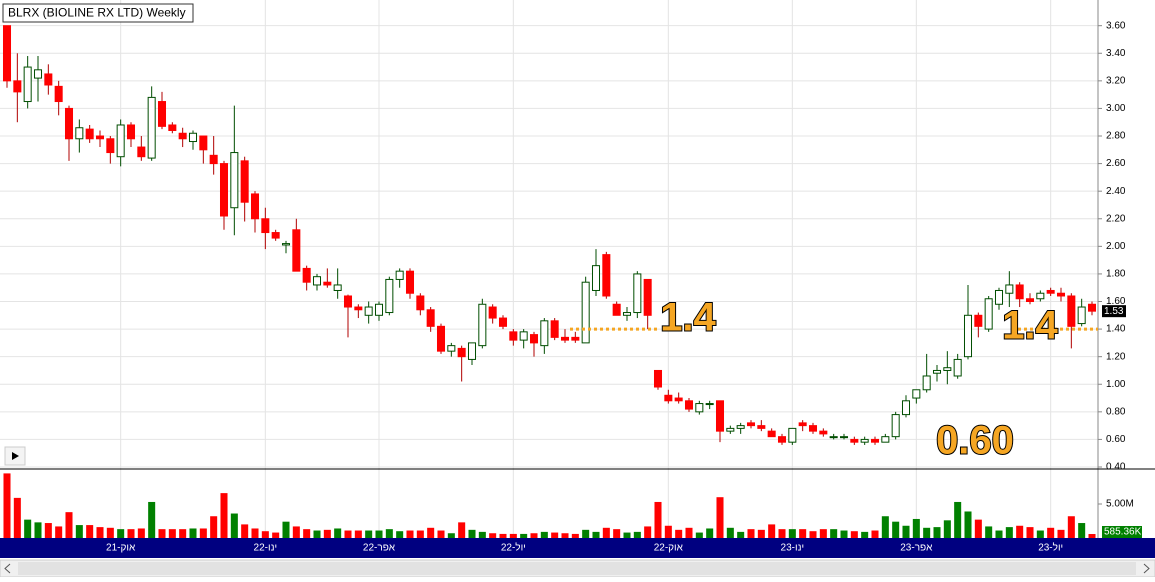 This screenshot has width=1155, height=582. I want to click on x-tick-label: 23-ינו, so click(793, 548).